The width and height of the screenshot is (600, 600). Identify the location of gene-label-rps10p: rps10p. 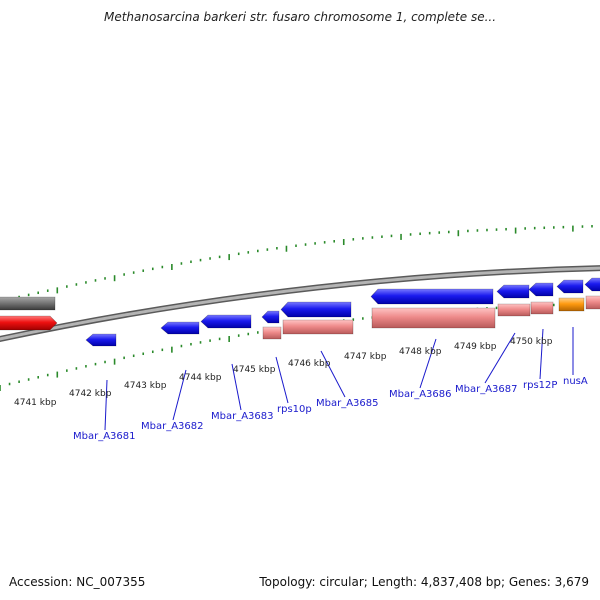
(294, 409).